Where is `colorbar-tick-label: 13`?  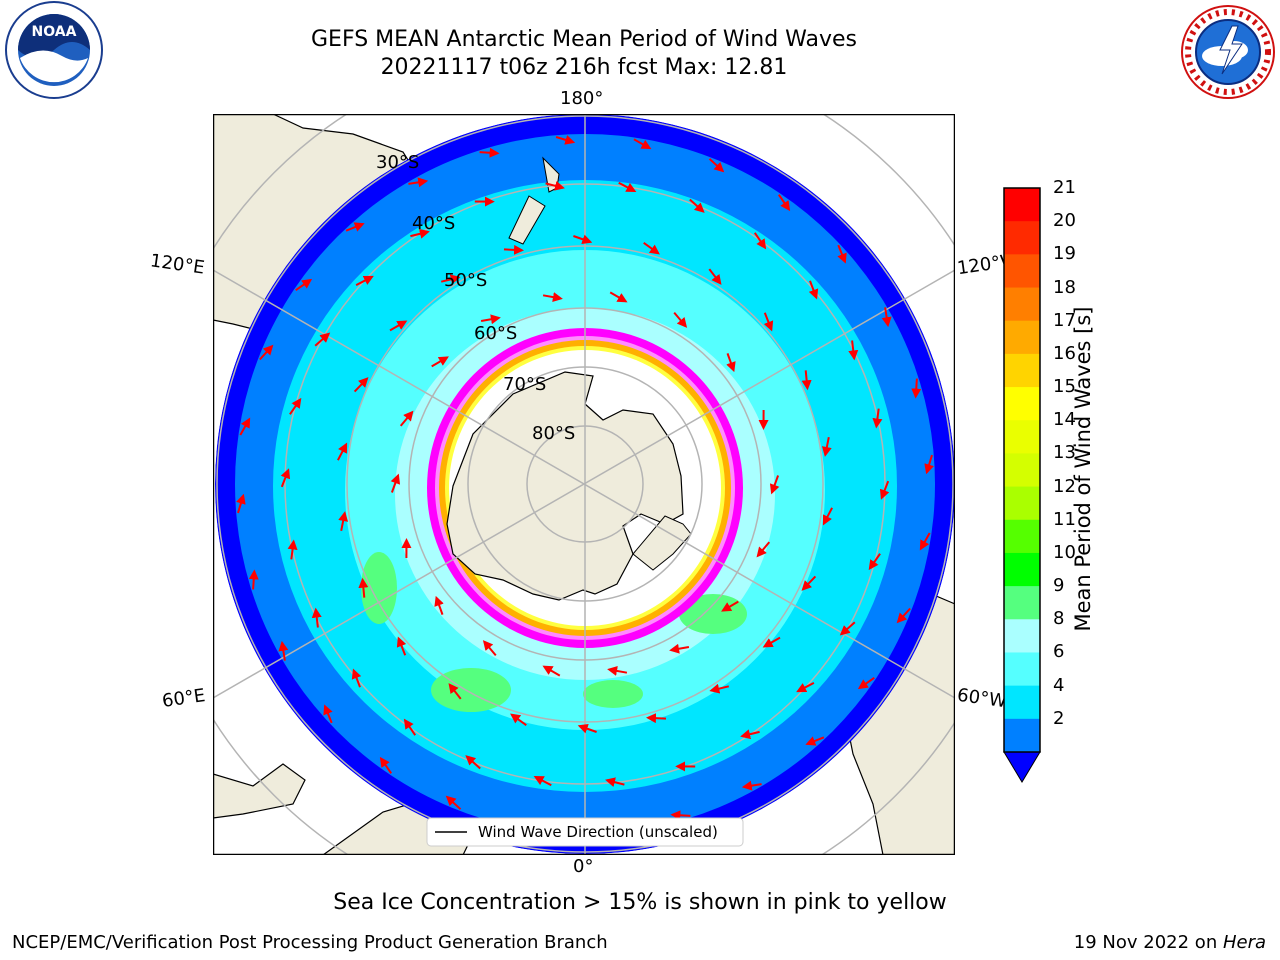
colorbar-tick-label: 13 is located at coordinates (1064, 453).